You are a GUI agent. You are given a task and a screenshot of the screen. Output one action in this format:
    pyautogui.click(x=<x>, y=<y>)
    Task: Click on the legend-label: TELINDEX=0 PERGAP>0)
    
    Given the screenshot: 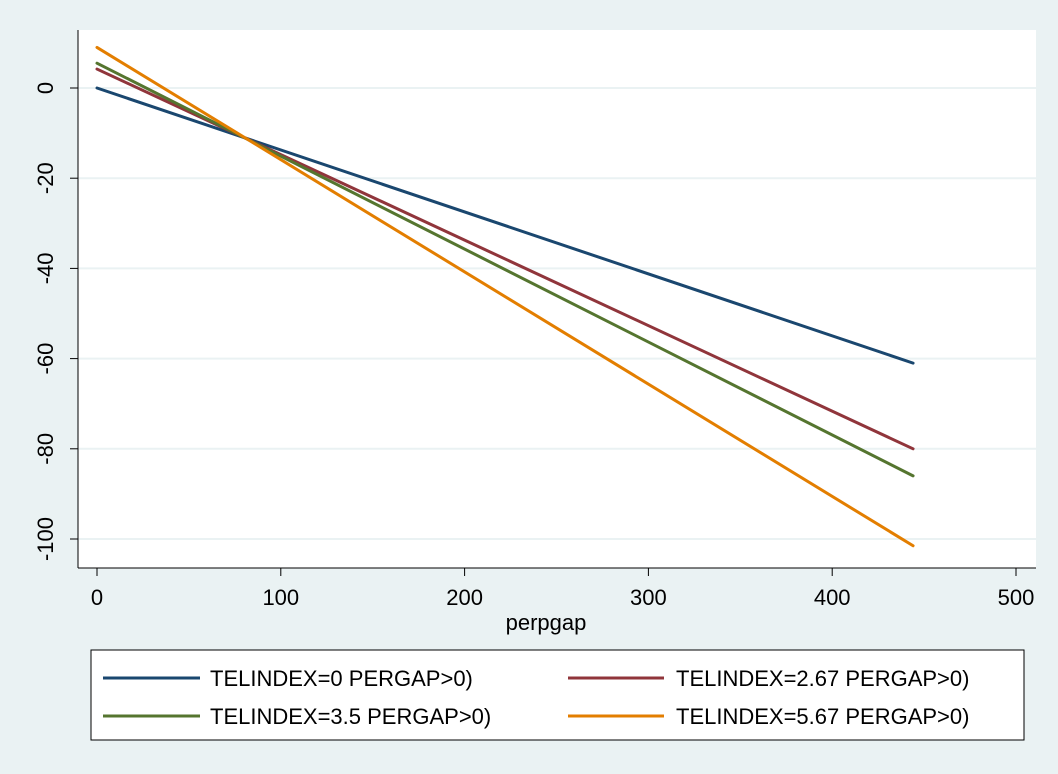 What is the action you would take?
    pyautogui.click(x=341, y=678)
    